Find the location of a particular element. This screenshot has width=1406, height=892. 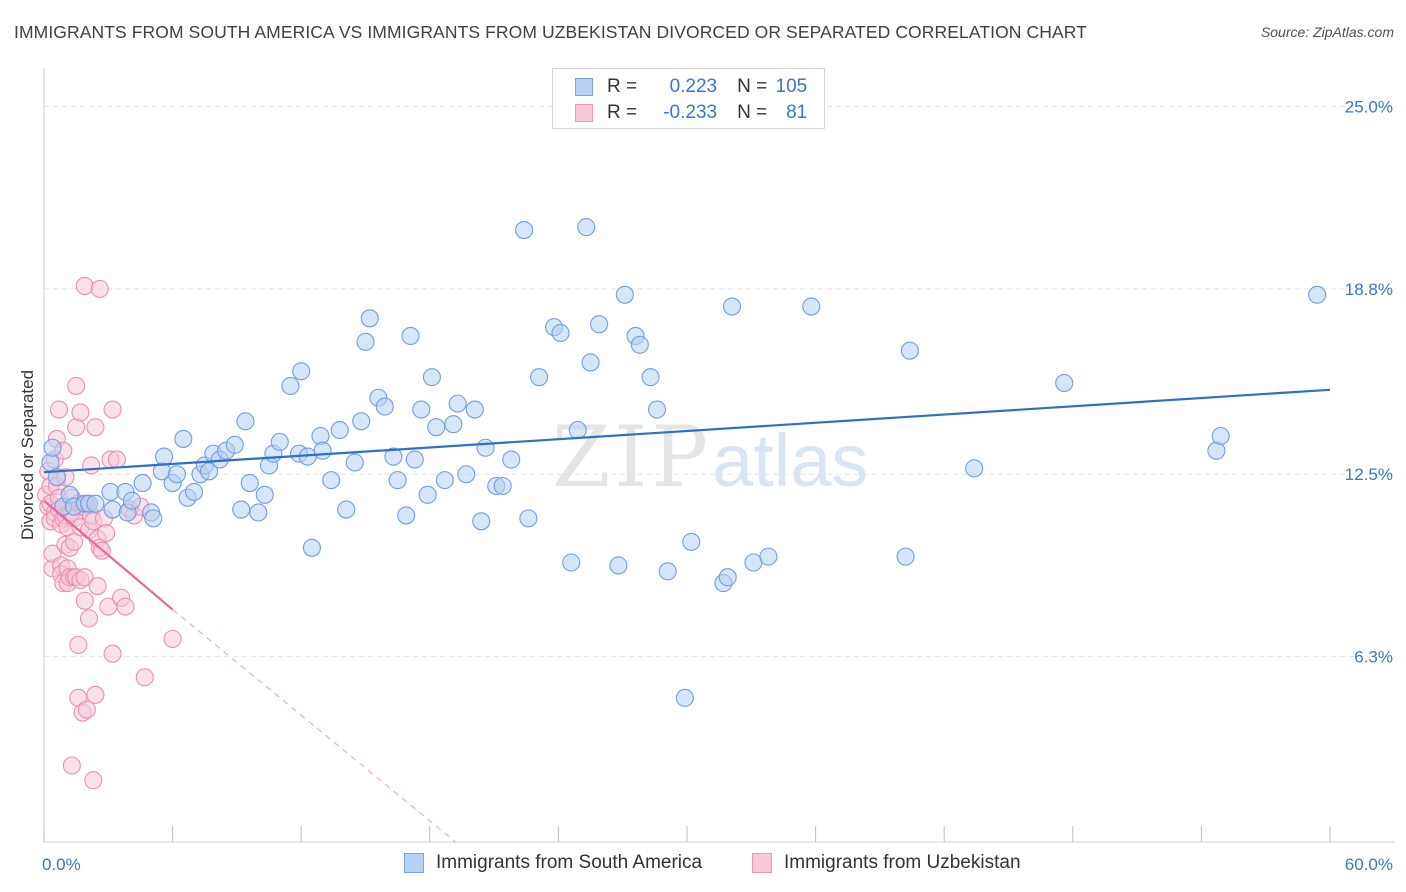

legend-item-south-america: Immigrants from South America is located at coordinates (553, 863).